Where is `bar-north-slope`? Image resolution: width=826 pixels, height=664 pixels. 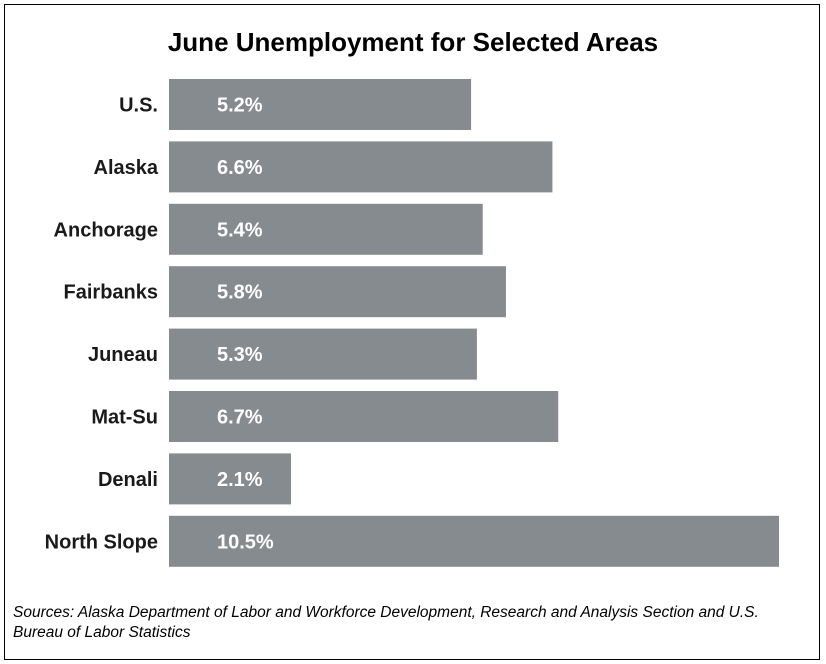 bar-north-slope is located at coordinates (474, 541).